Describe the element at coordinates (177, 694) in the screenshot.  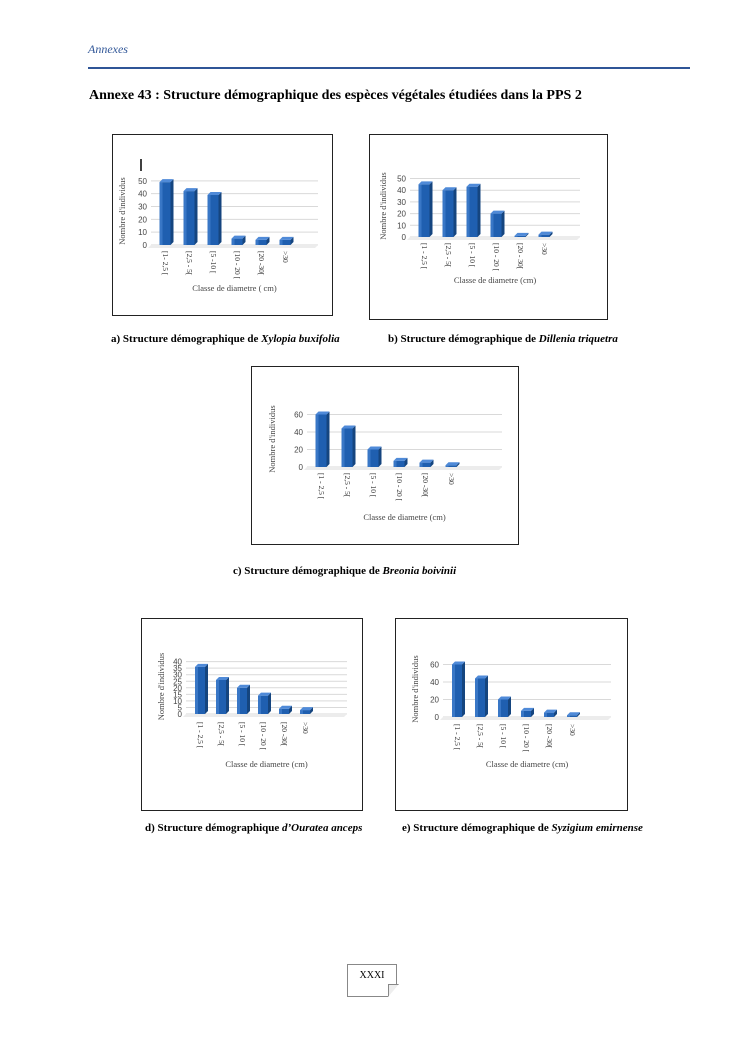
I see `y-tick-label: 15` at that location.